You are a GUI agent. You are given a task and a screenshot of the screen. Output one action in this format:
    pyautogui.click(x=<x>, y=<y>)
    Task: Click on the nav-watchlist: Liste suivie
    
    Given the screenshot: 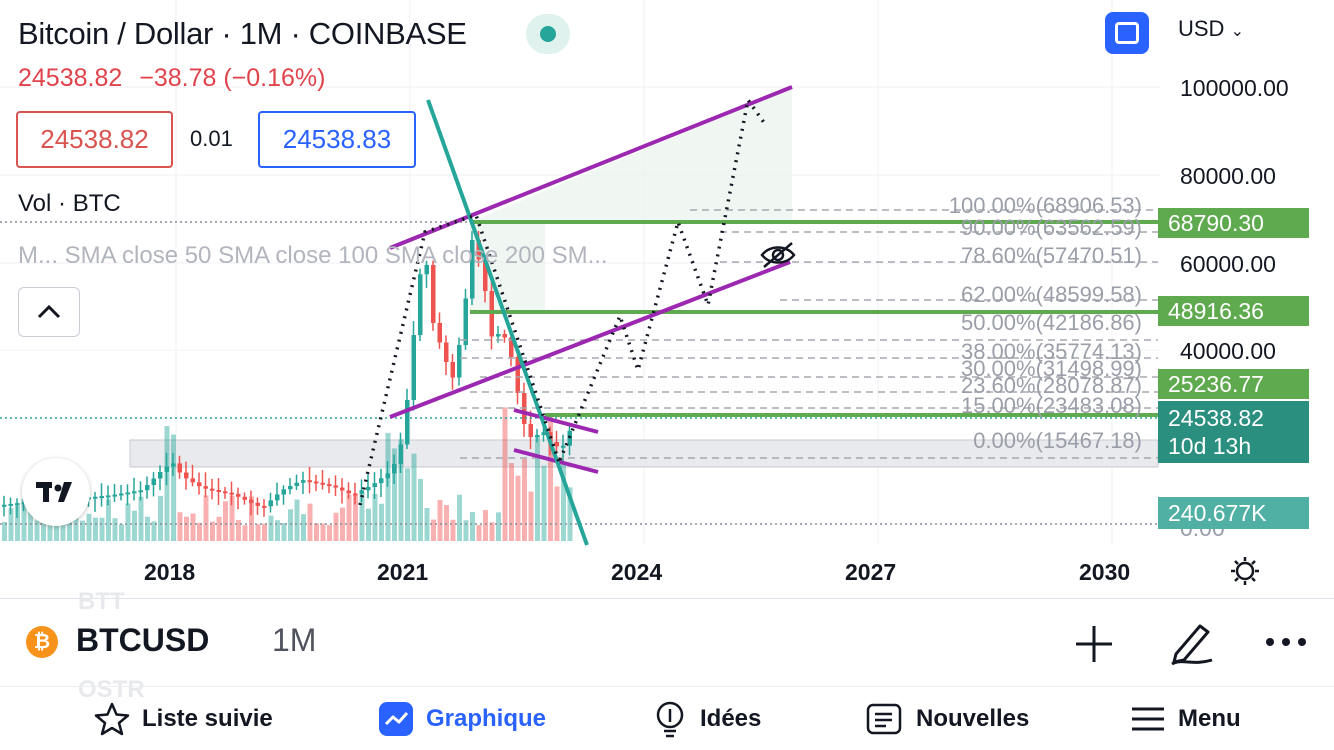 What is the action you would take?
    pyautogui.click(x=183, y=719)
    